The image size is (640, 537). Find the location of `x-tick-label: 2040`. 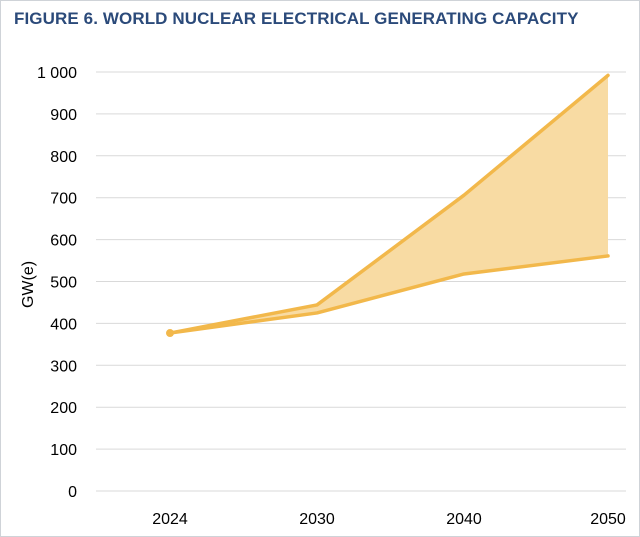

x-tick-label: 2040 is located at coordinates (464, 519).